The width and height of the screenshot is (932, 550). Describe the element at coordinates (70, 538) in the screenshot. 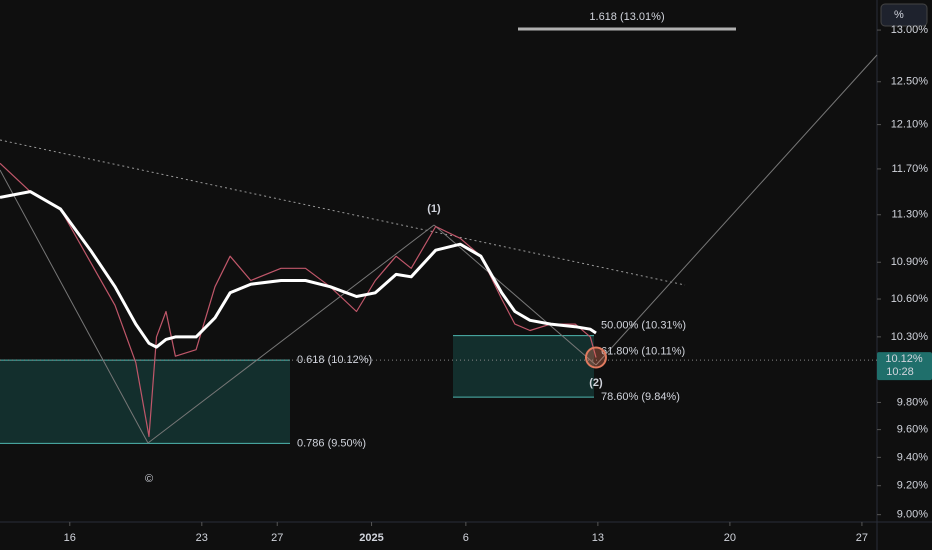

I see `x-tick-label: 16` at that location.